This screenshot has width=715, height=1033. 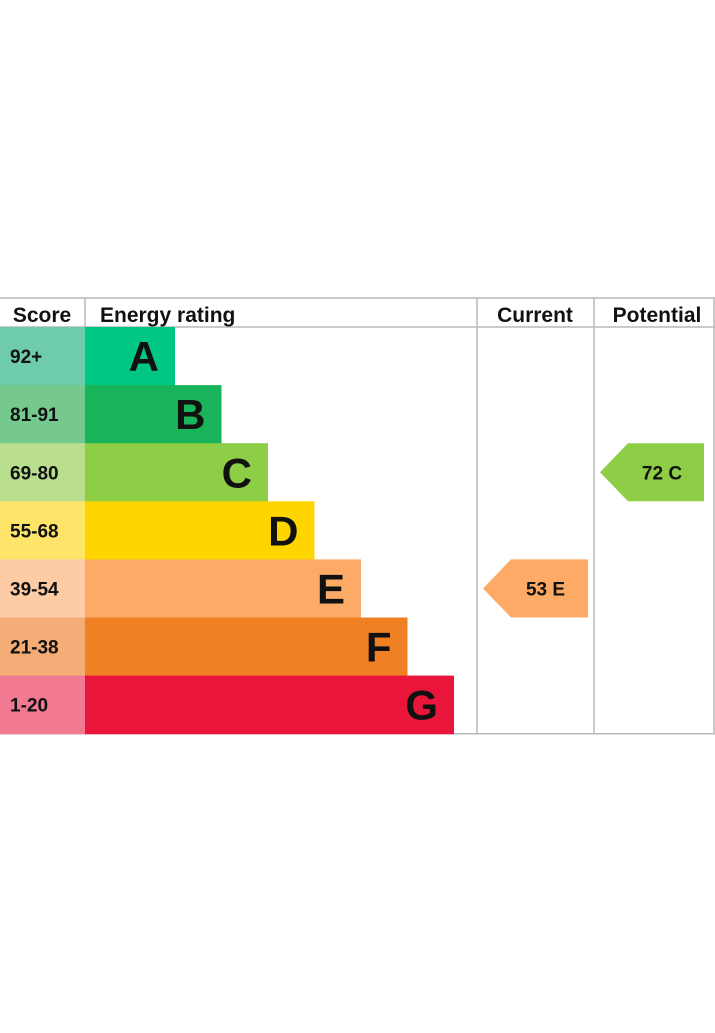 What do you see at coordinates (421, 705) in the screenshot?
I see `rating-letter-g: G` at bounding box center [421, 705].